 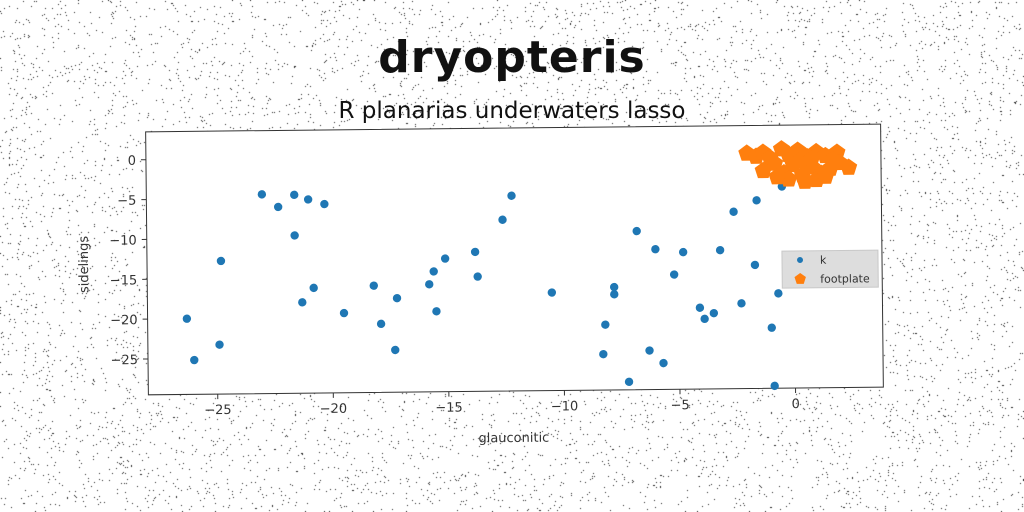 I want to click on x-tick-label: 0, so click(x=795, y=404).